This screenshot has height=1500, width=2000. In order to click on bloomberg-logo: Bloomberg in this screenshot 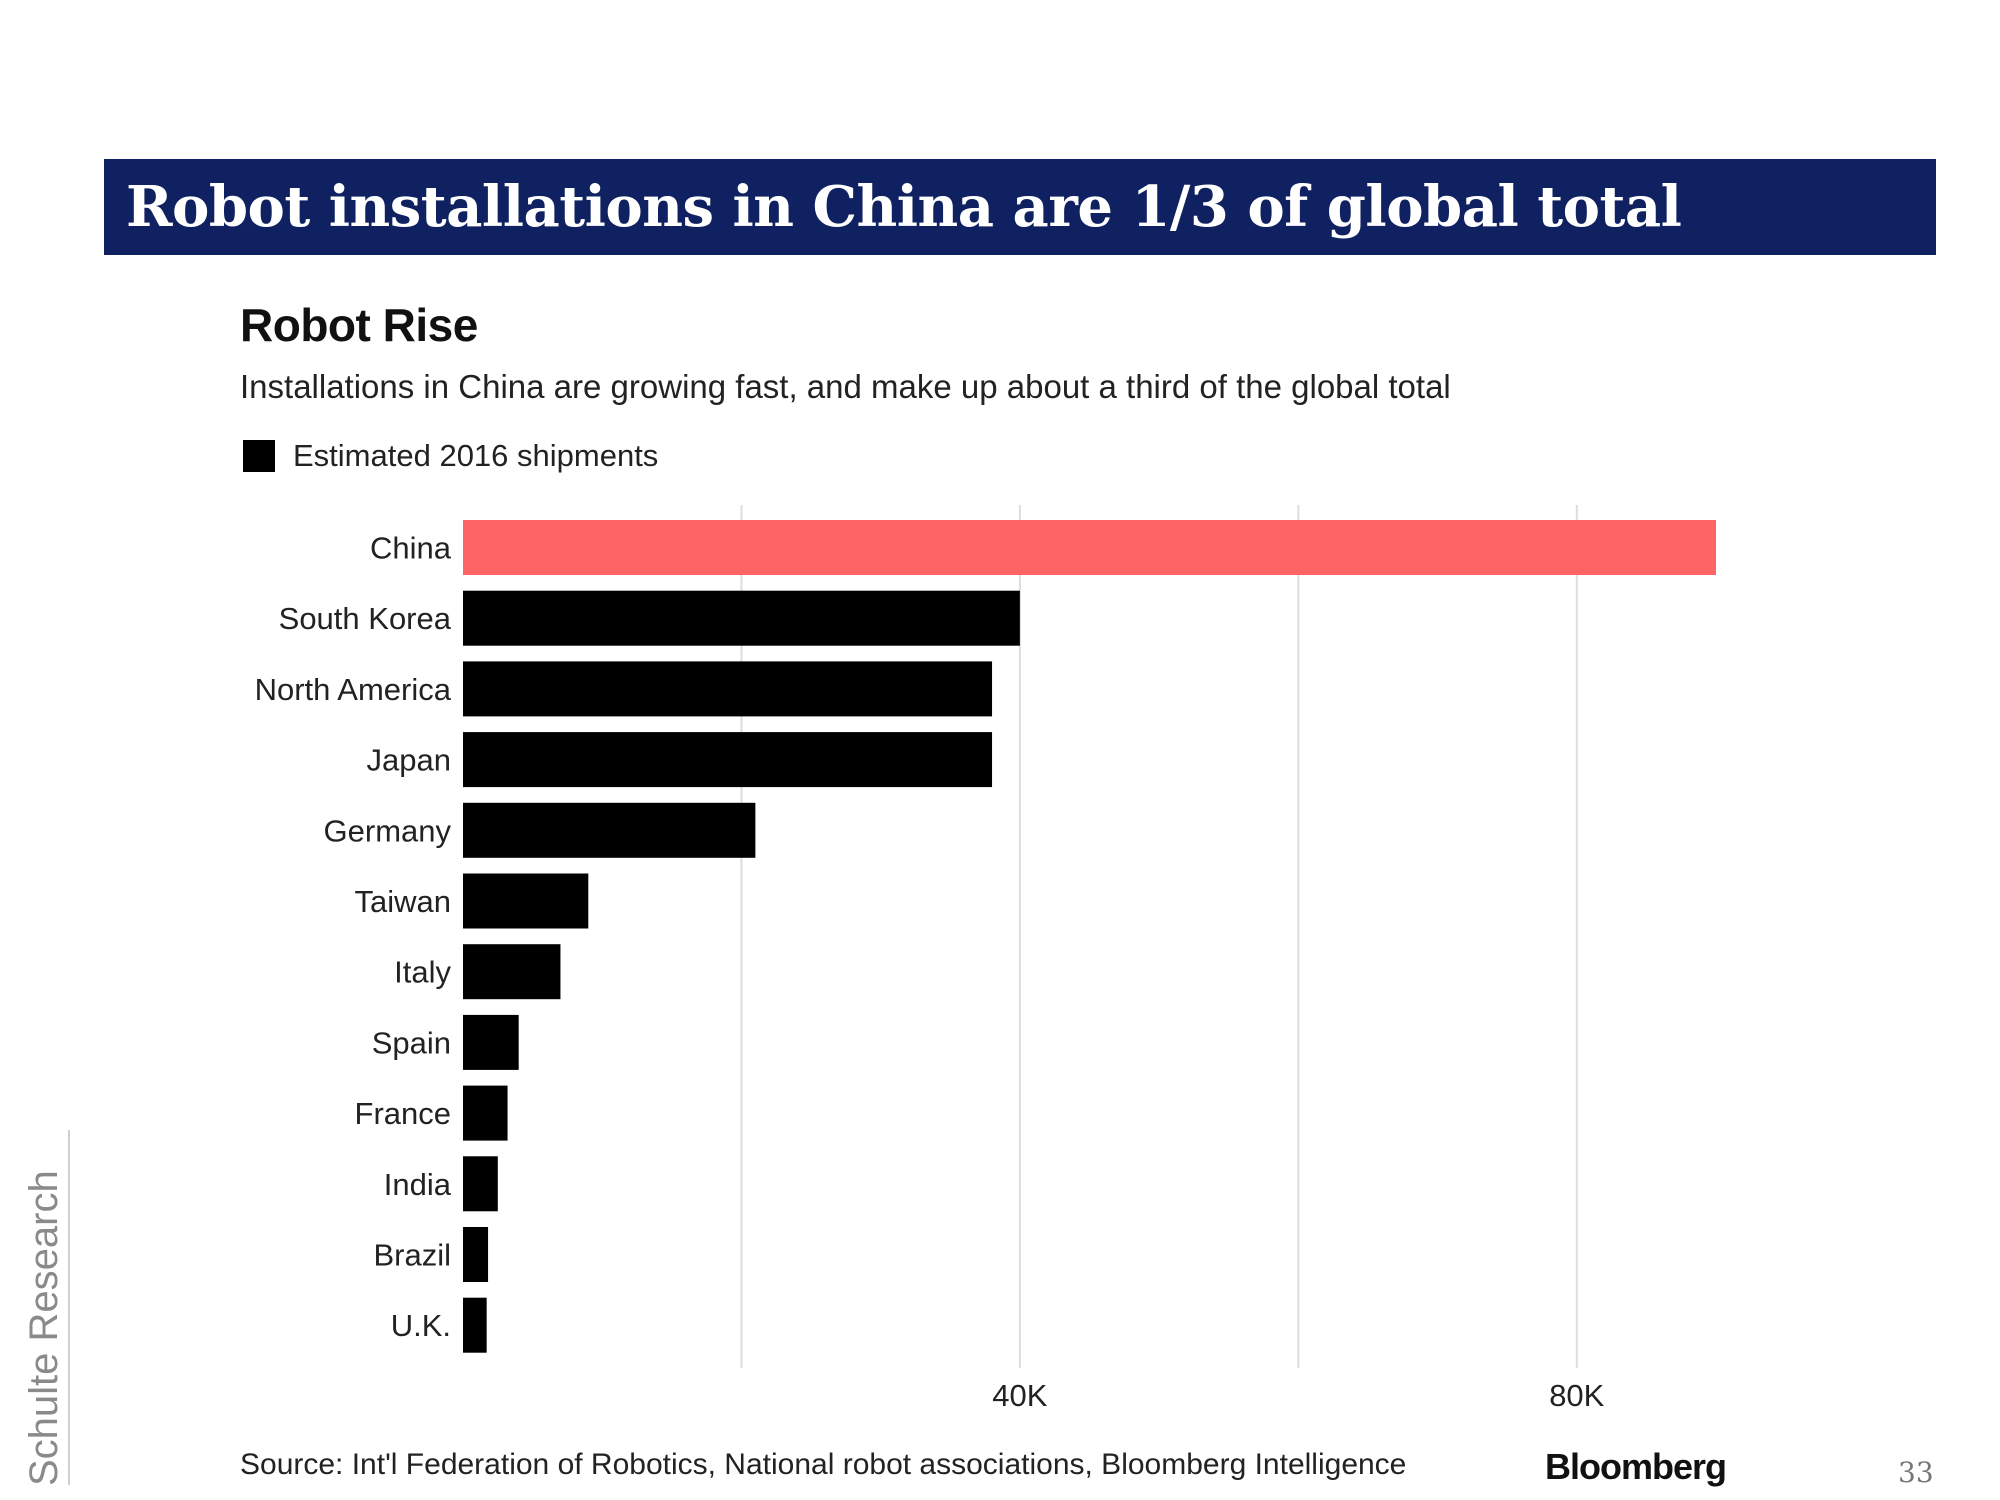, I will do `click(1636, 1466)`.